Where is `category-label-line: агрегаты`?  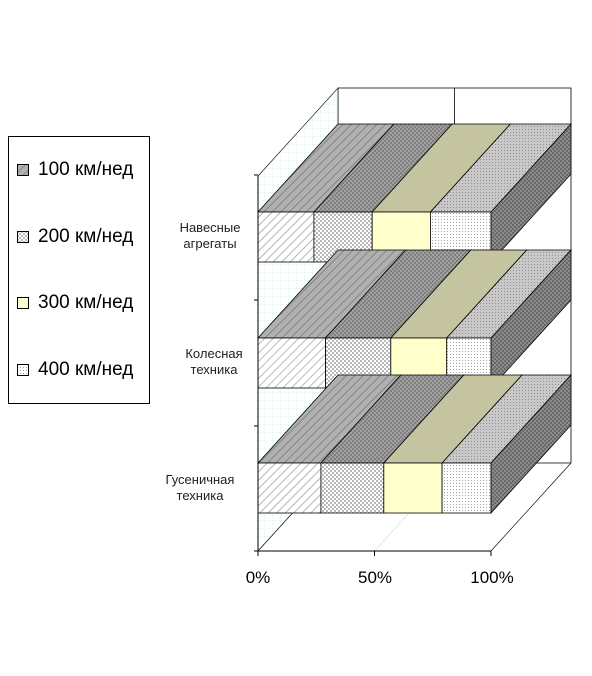
category-label-line: агрегаты is located at coordinates (210, 243).